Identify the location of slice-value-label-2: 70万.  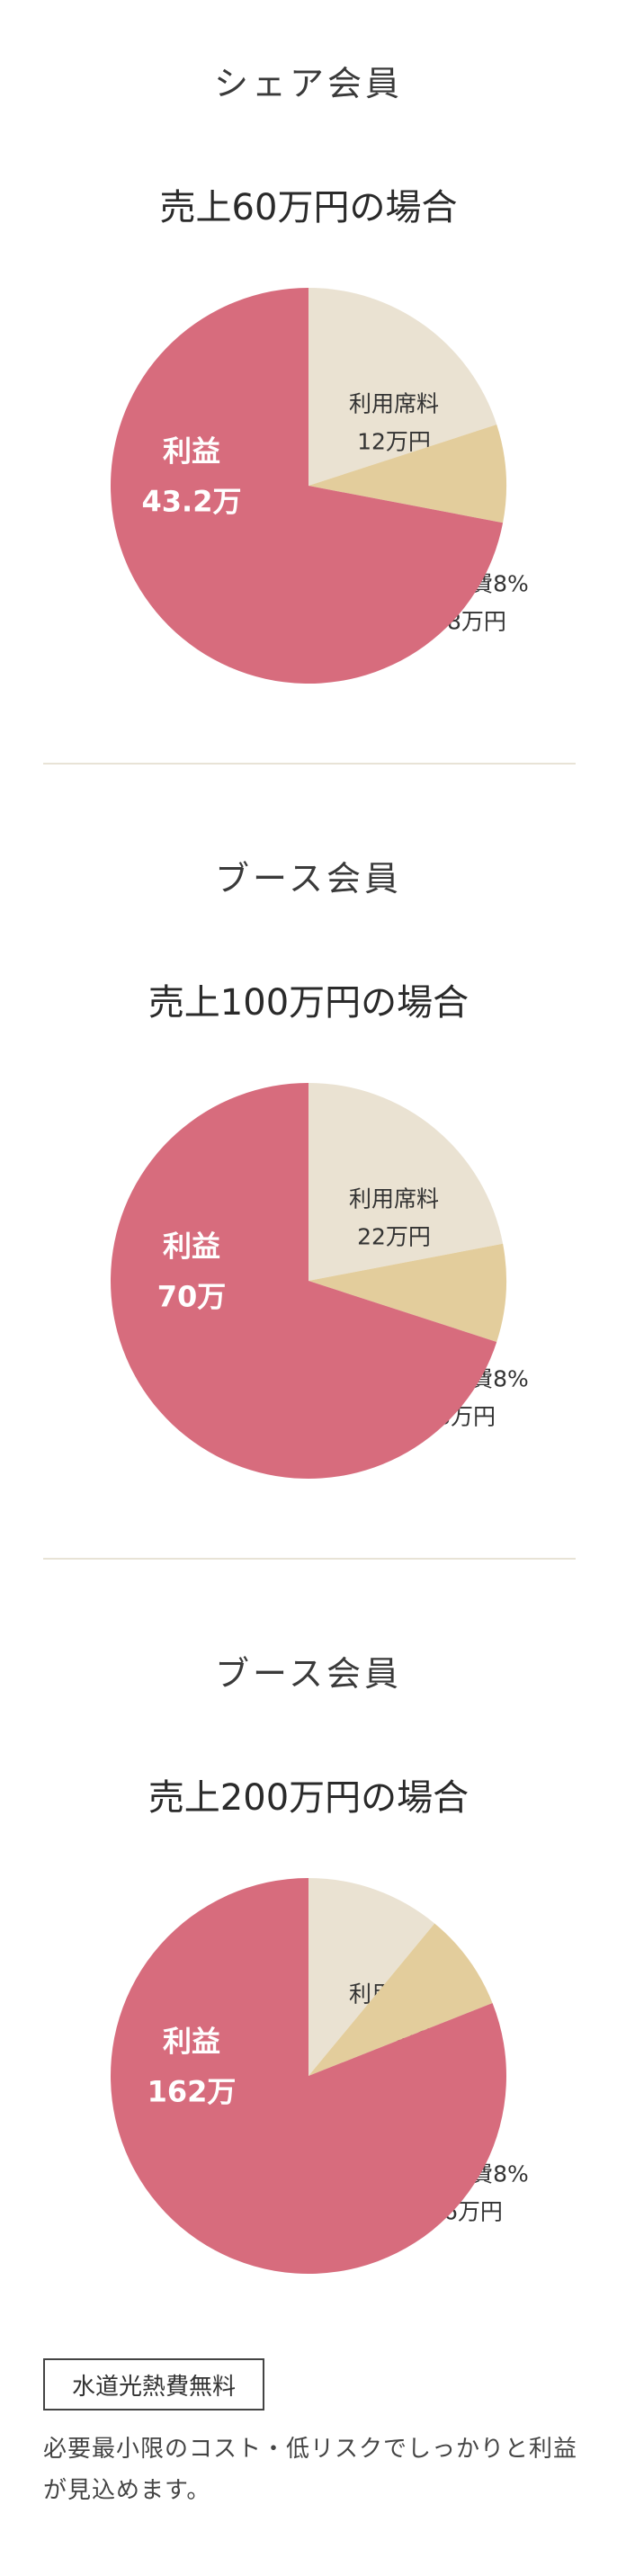
(192, 1297).